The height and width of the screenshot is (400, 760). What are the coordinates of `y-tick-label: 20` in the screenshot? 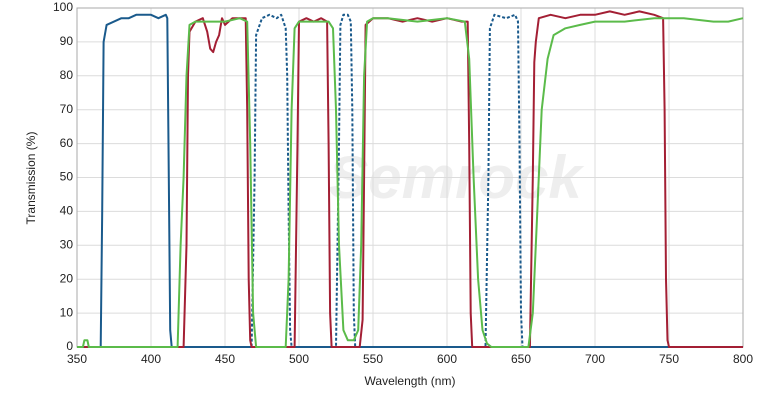 It's located at (67, 278).